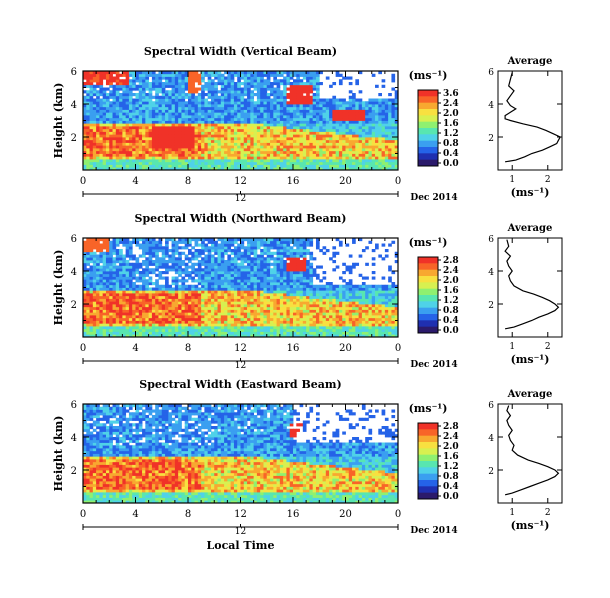  I want to click on colorbar-swatch, so click(428, 157).